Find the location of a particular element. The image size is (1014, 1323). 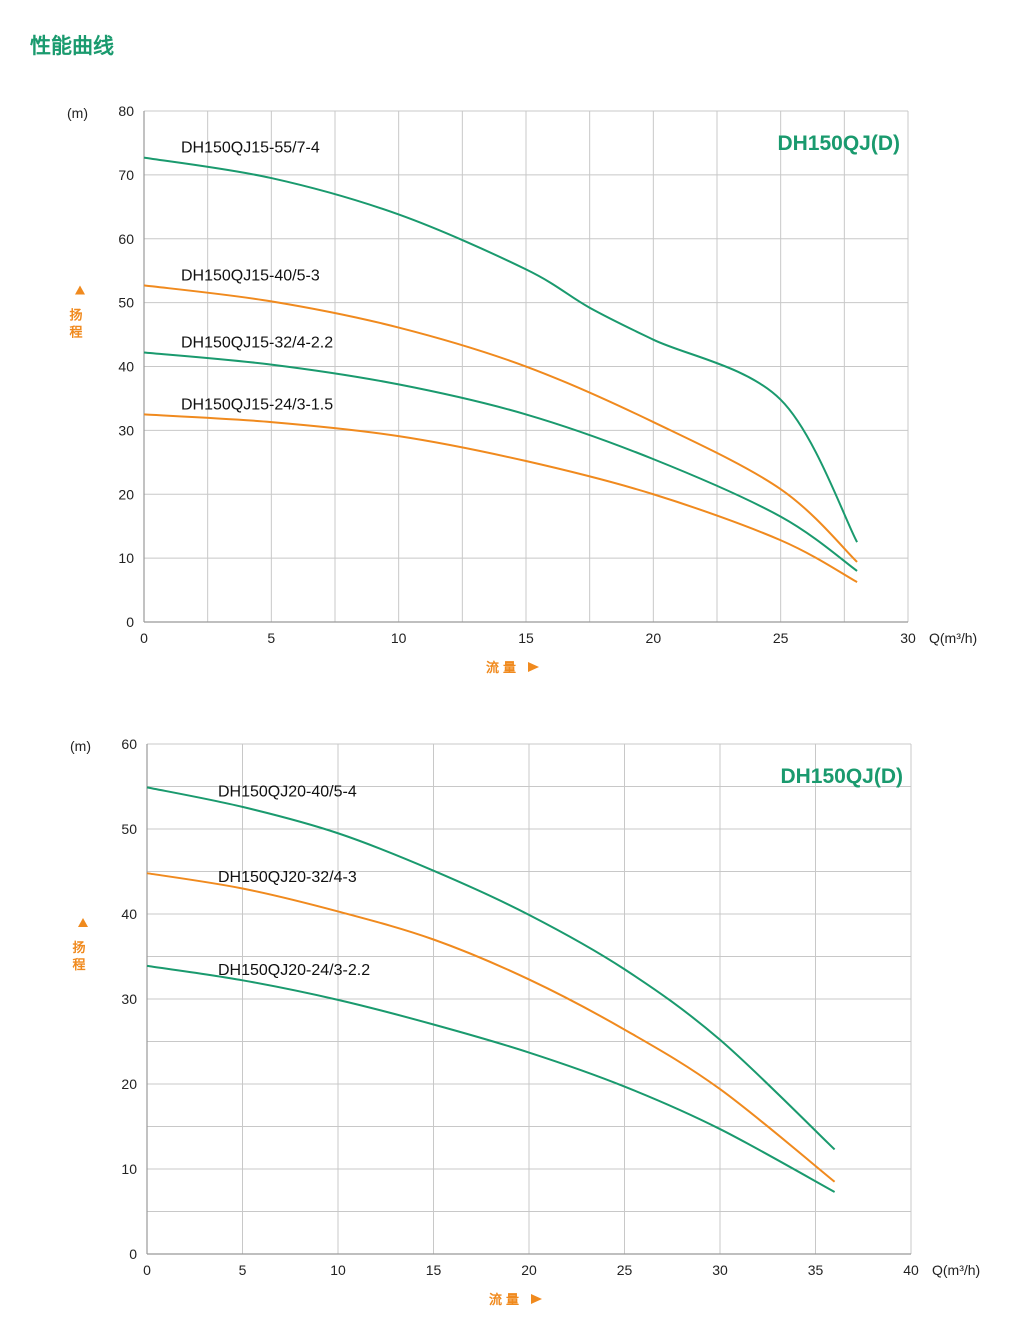

series-label: DH150QJ20-24/3-2.2 is located at coordinates (294, 970).